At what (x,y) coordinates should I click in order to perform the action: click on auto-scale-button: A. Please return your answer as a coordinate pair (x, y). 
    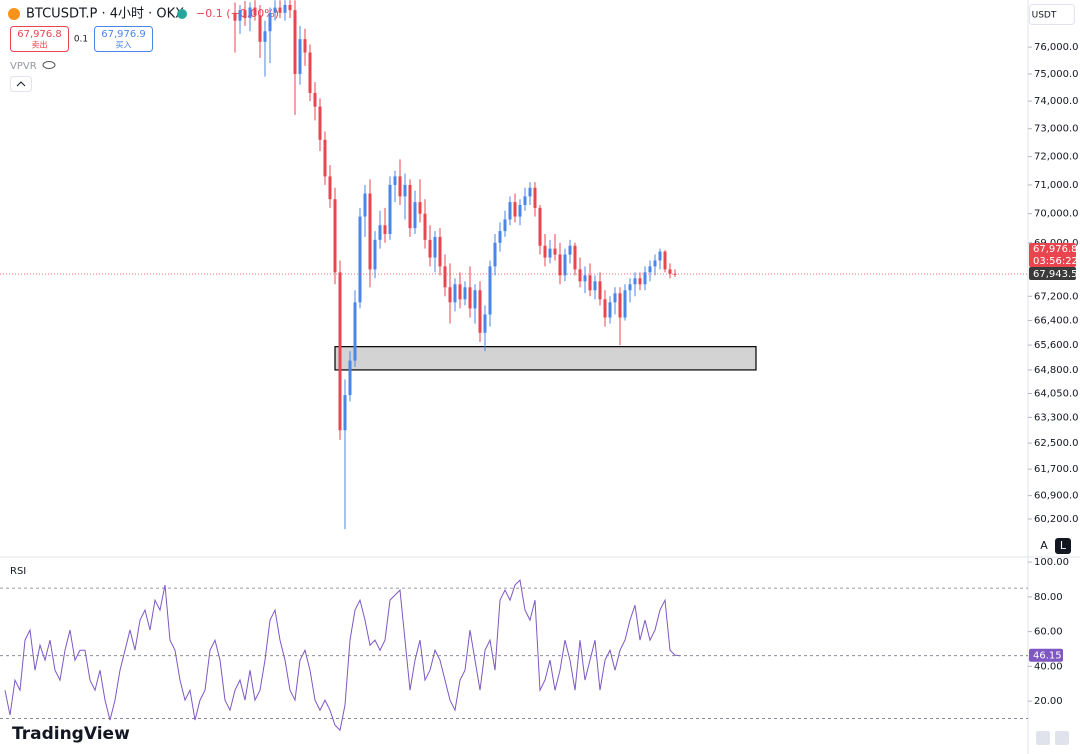
    Looking at the image, I should click on (1044, 545).